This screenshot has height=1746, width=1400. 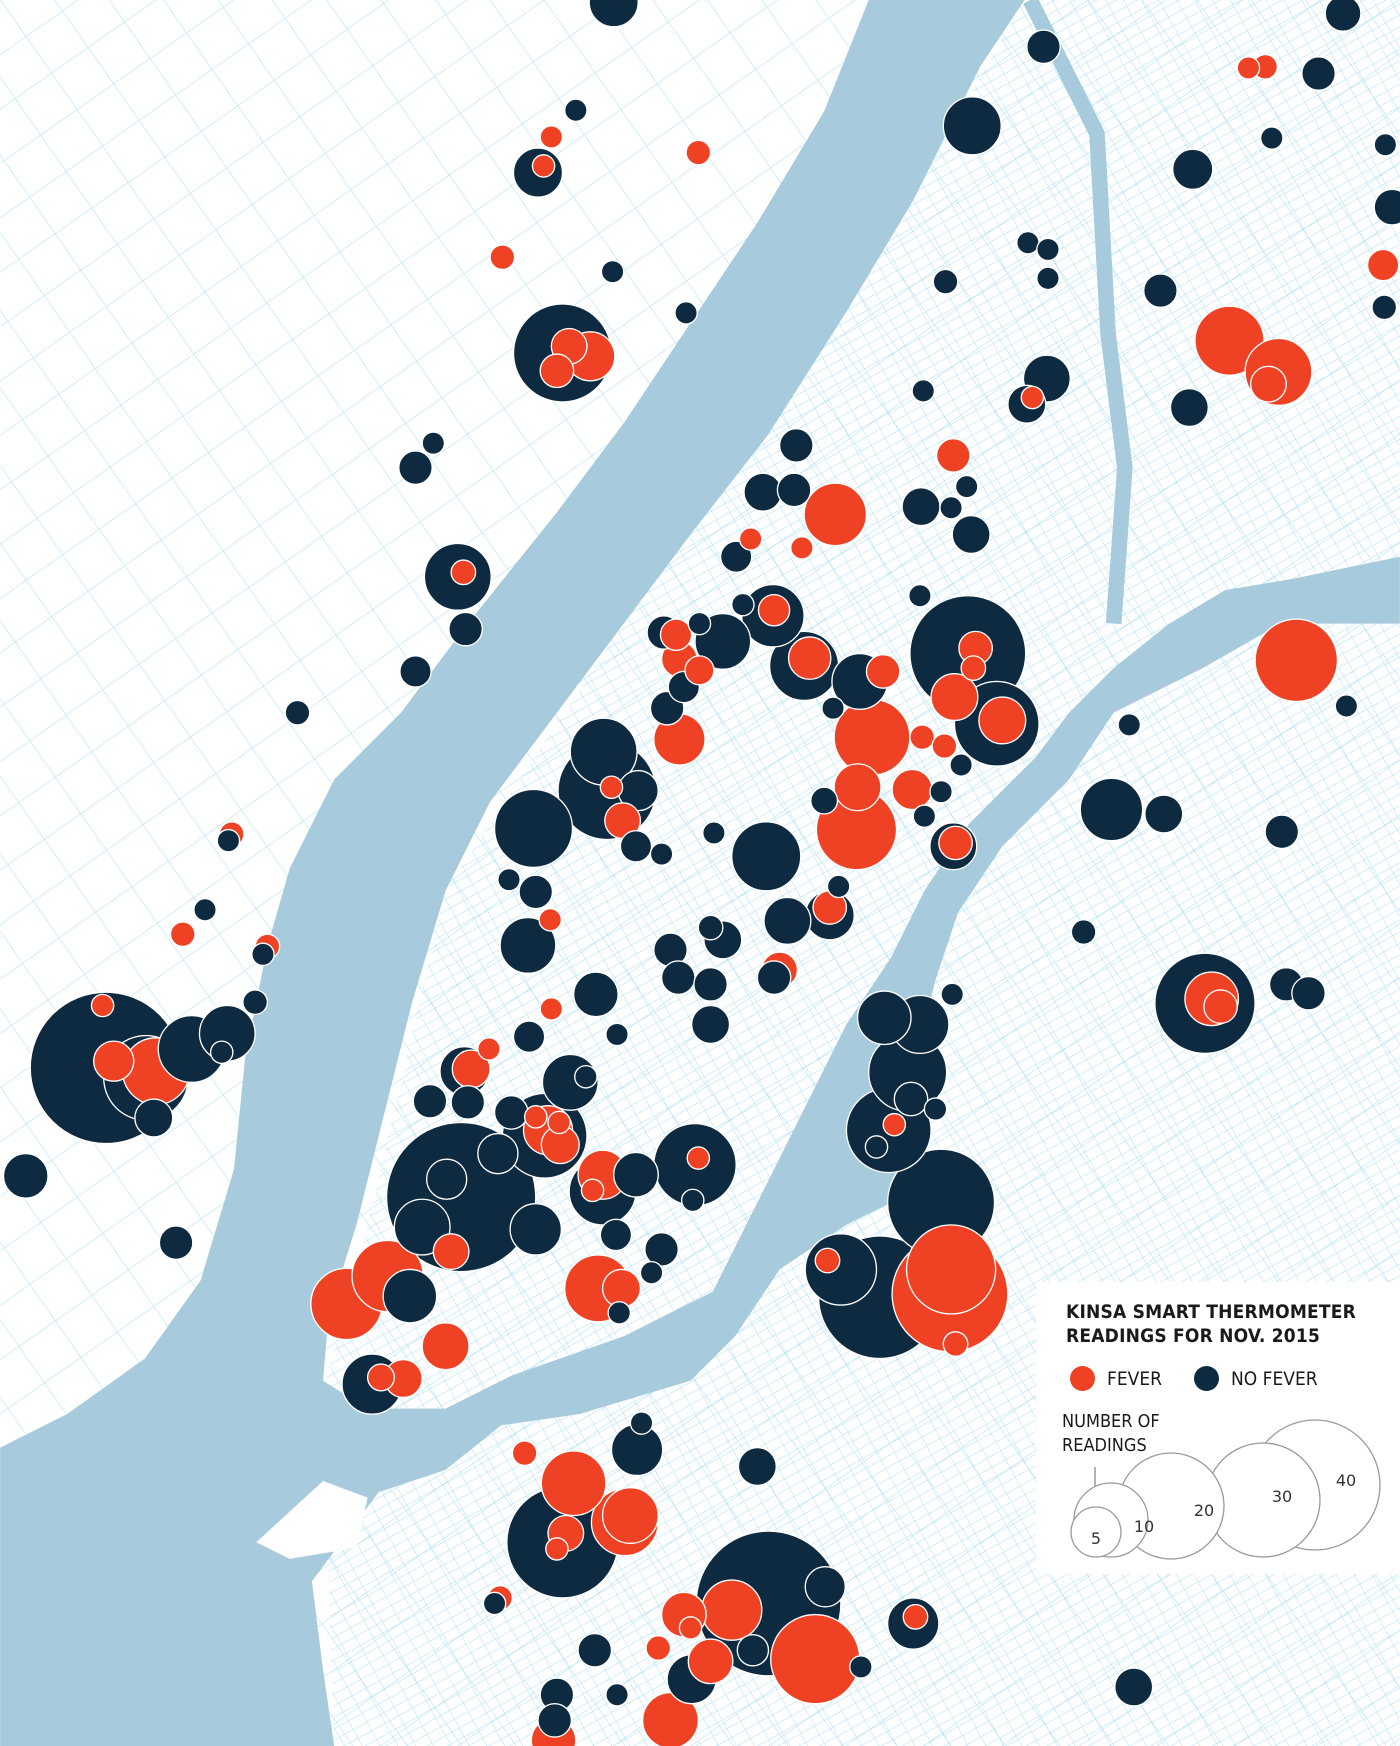 What do you see at coordinates (1111, 1421) in the screenshot?
I see `size-title-line1: NUMBER OF` at bounding box center [1111, 1421].